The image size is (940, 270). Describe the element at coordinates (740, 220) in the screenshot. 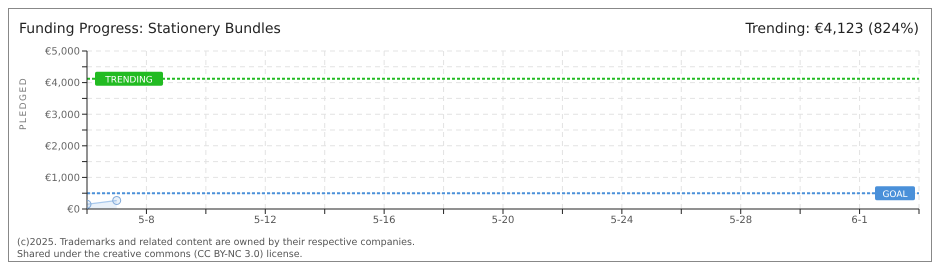

I see `x-tick-label: 5-28` at that location.